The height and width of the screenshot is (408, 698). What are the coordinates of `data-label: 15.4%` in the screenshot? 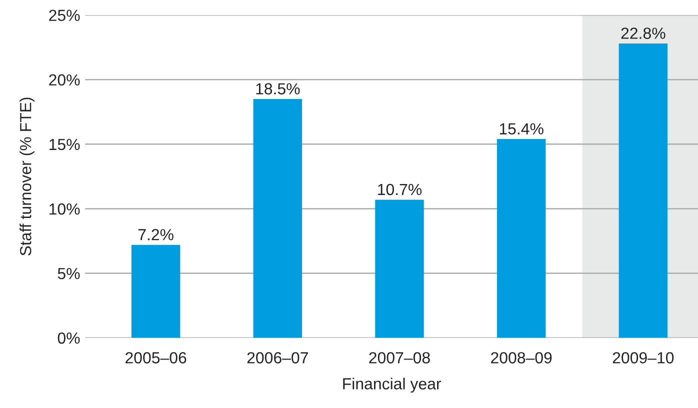 It's located at (522, 128).